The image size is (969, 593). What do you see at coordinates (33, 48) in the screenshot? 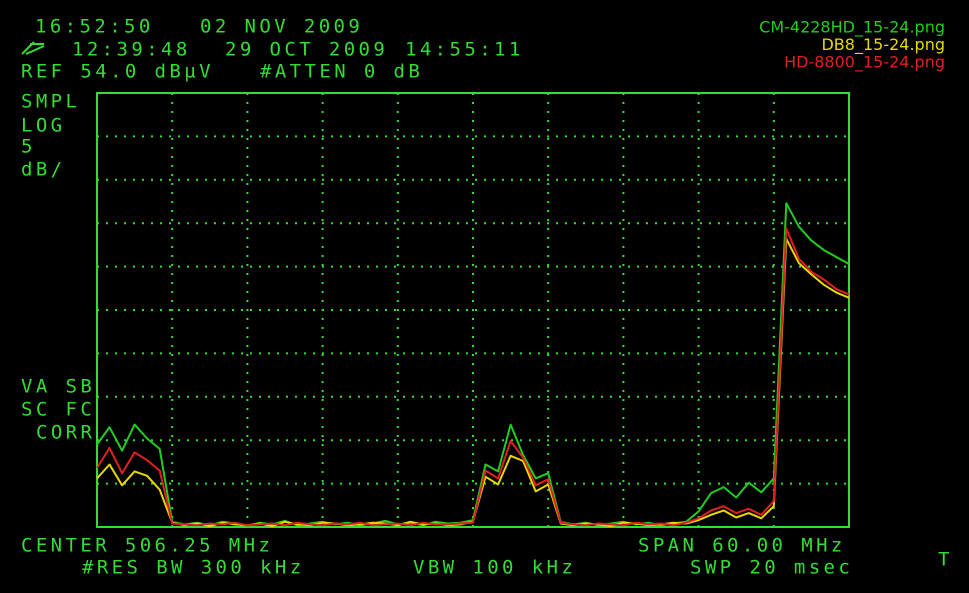
I see `recall-icon` at bounding box center [33, 48].